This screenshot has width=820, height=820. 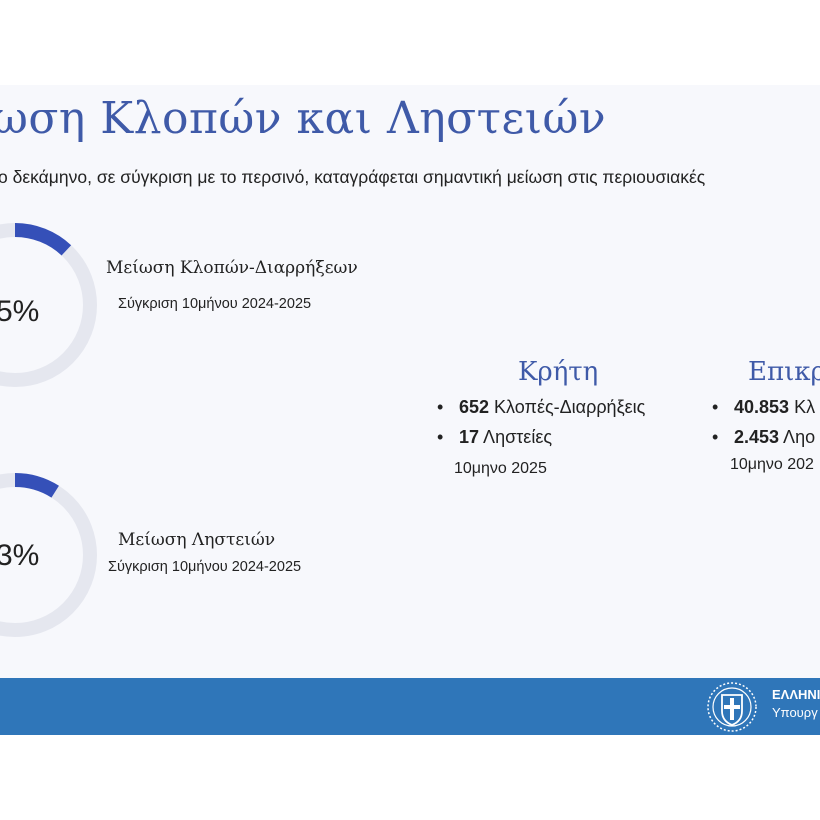 What do you see at coordinates (474, 407) in the screenshot?
I see `crete-burglaries-count: 652` at bounding box center [474, 407].